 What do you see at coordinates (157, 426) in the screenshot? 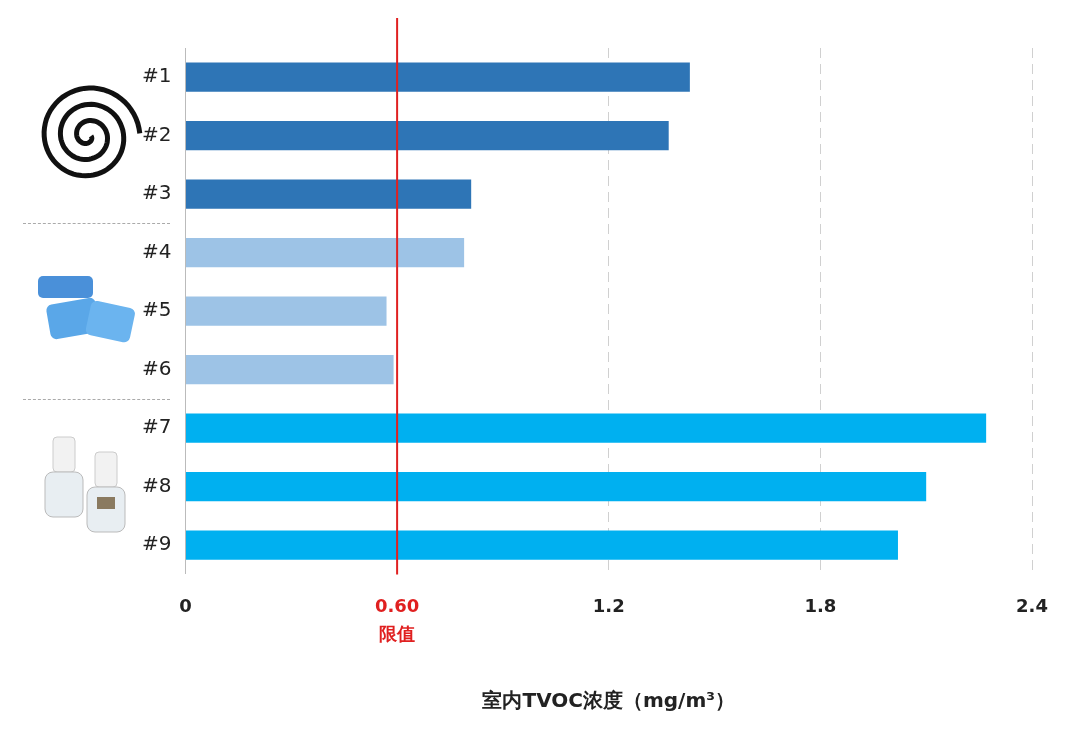
I see `y-tick-label: #7` at bounding box center [157, 426].